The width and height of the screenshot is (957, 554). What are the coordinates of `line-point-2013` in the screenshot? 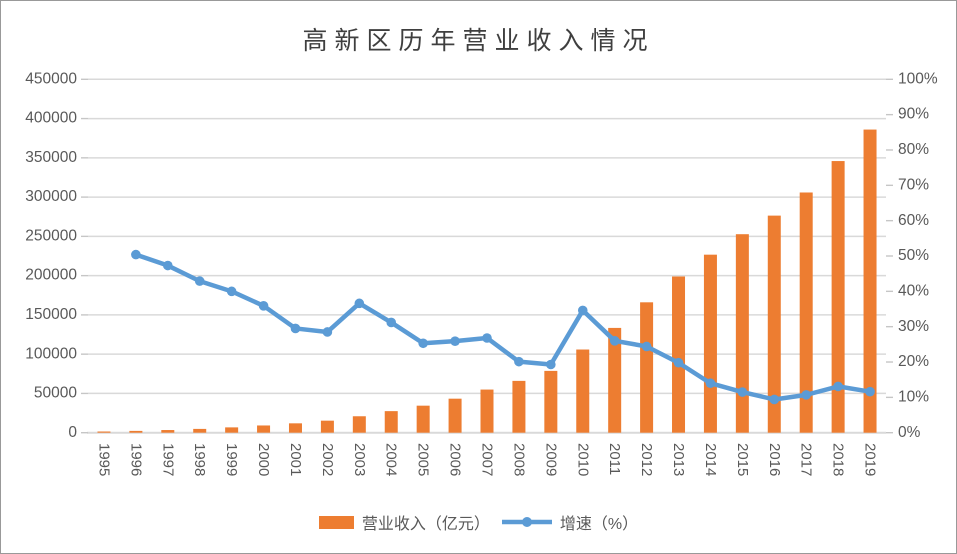 It's located at (678, 362).